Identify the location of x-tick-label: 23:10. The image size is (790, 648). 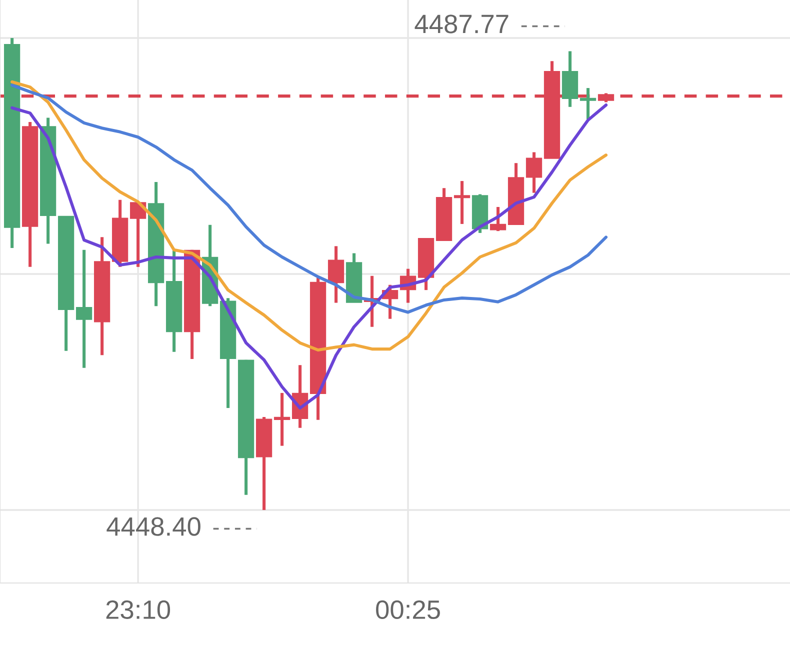
(138, 610).